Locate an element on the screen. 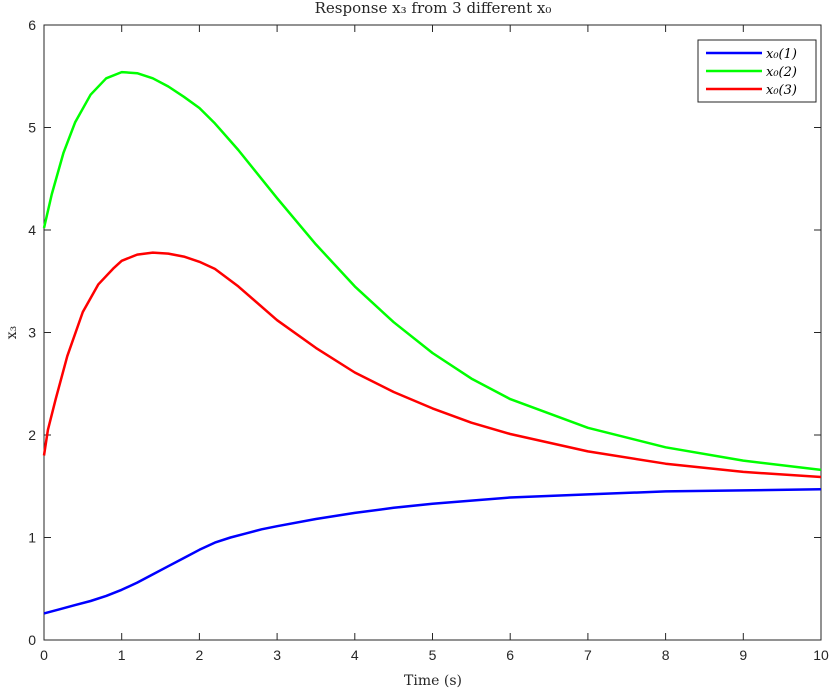  x-tick-label: 3 is located at coordinates (277, 655).